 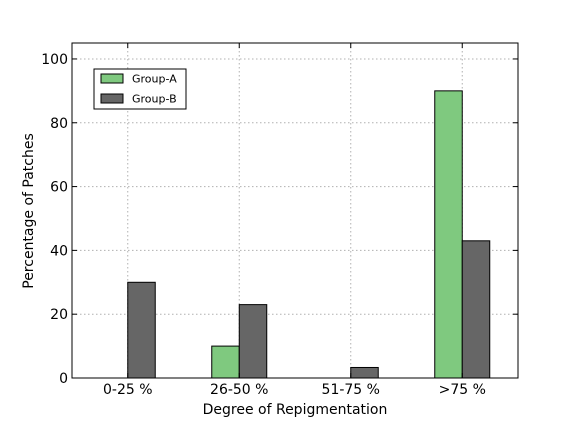 What do you see at coordinates (154, 79) in the screenshot?
I see `legend-label-group-a: Group-A` at bounding box center [154, 79].